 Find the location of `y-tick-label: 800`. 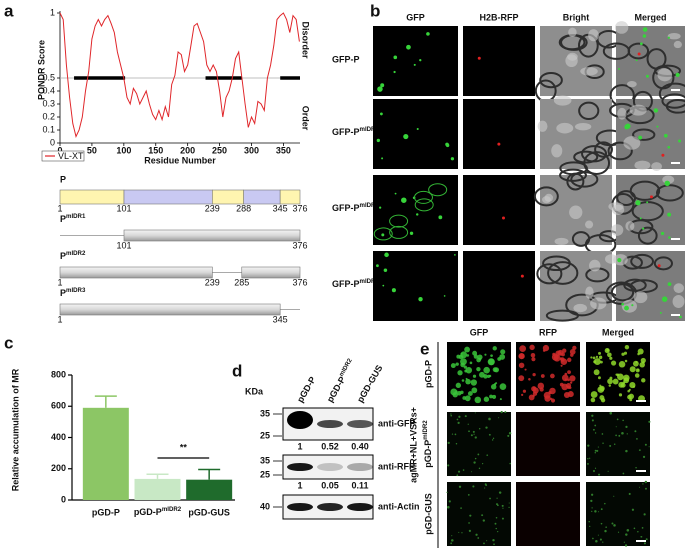

y-tick-label: 800 is located at coordinates (58, 374).